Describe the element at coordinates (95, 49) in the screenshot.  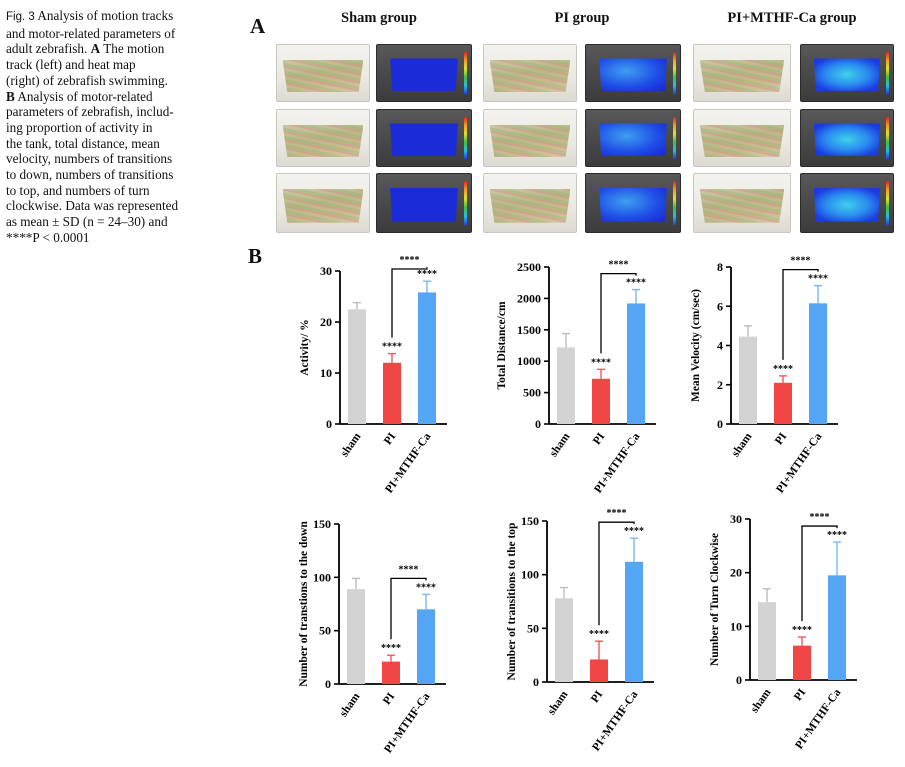
I see `caption-letter-a: A` at that location.